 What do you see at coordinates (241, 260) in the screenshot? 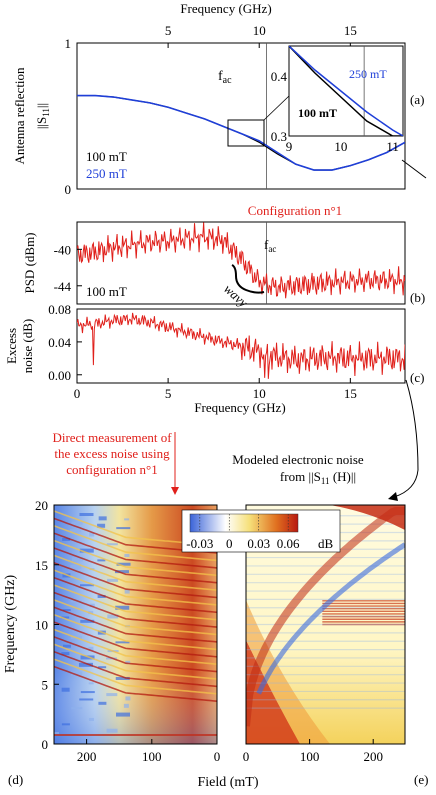
I see `b-series-psd` at bounding box center [241, 260].